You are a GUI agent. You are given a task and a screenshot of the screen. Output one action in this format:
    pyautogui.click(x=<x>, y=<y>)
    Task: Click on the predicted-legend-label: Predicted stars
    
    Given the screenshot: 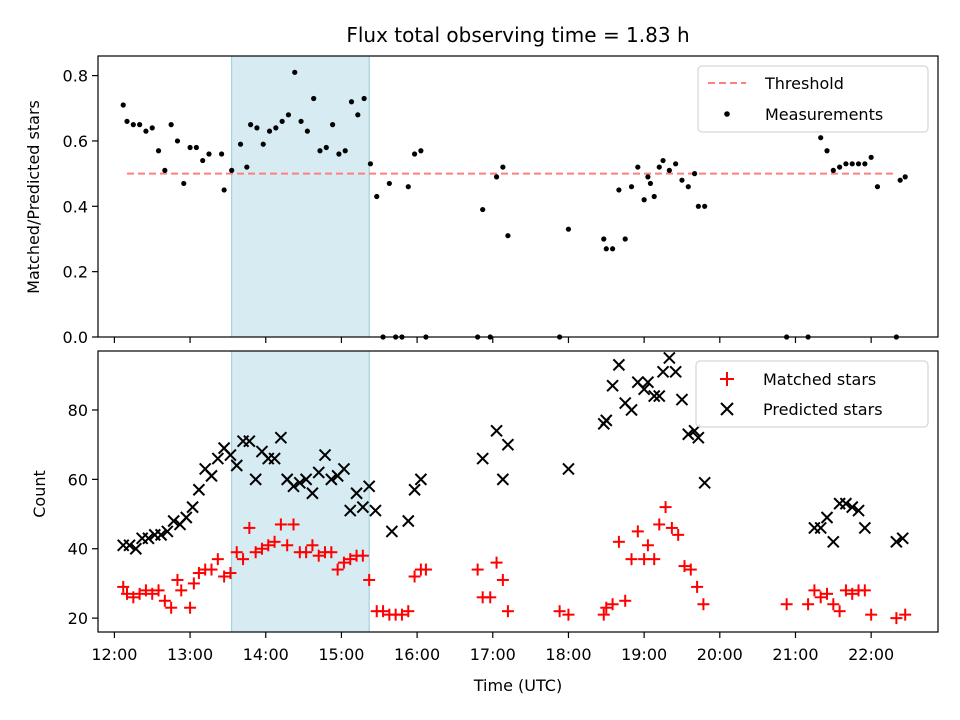 What is the action you would take?
    pyautogui.click(x=823, y=409)
    